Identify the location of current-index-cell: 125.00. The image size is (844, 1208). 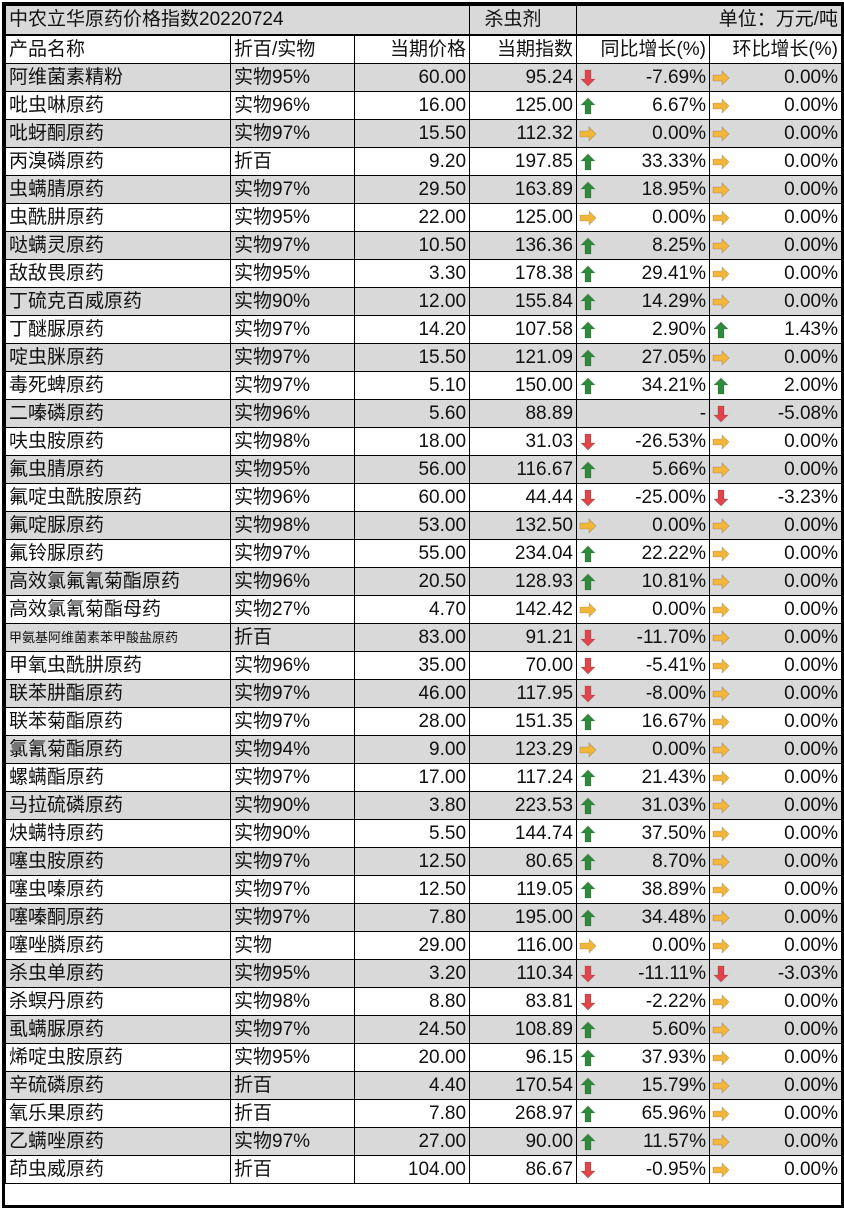
(523, 217).